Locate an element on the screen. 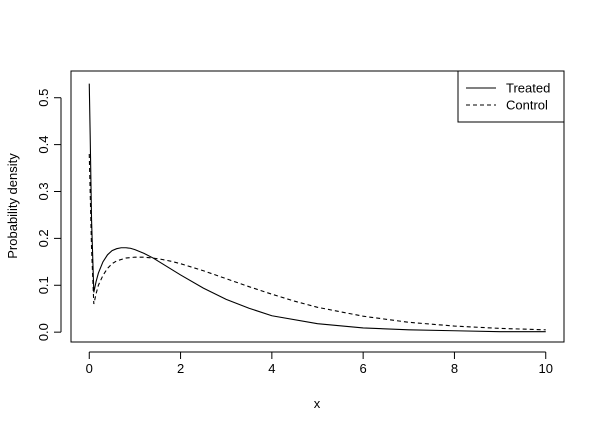 This screenshot has height=429, width=600. x-axis-label: x is located at coordinates (317, 403).